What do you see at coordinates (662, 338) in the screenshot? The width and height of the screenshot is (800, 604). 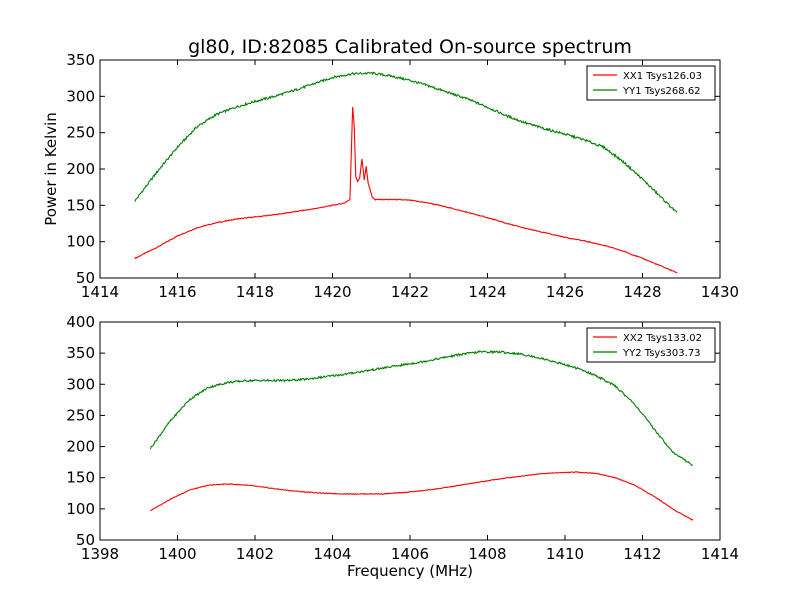 I see `legend-entry: XX2 Tsys133.02` at bounding box center [662, 338].